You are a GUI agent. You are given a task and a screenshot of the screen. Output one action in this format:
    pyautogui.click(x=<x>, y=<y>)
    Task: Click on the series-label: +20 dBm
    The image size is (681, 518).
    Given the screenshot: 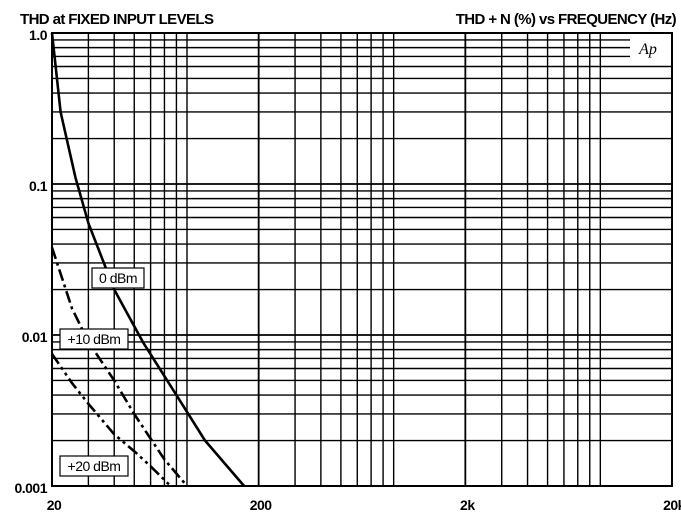 What is the action you would take?
    pyautogui.click(x=94, y=466)
    